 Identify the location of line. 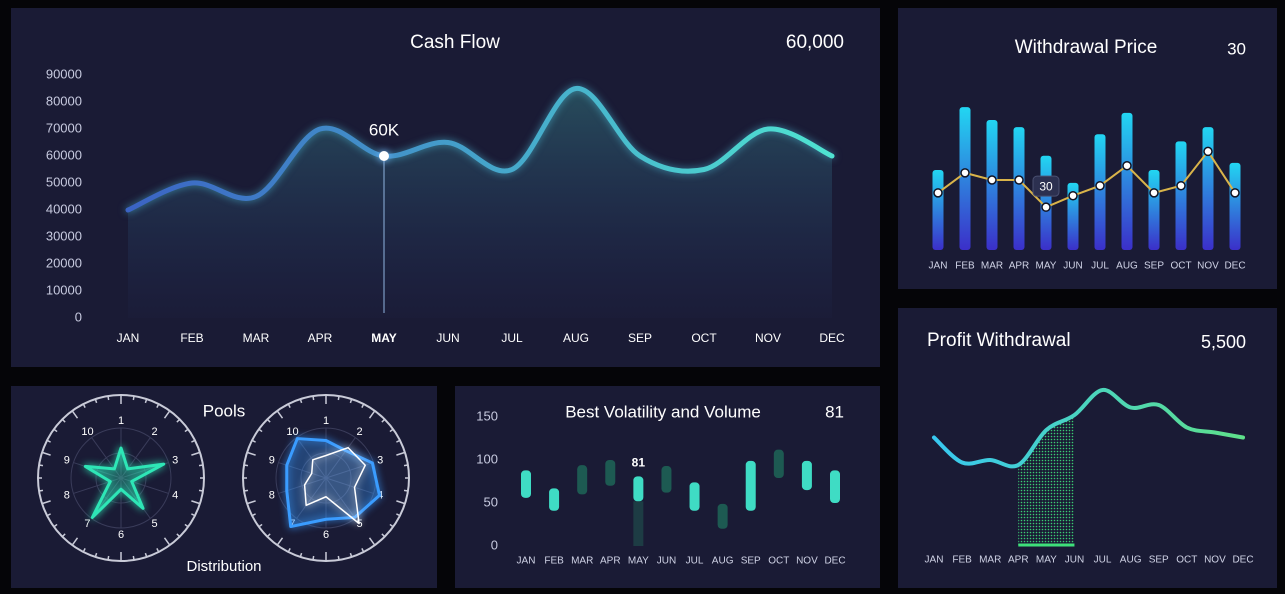
(480, 149).